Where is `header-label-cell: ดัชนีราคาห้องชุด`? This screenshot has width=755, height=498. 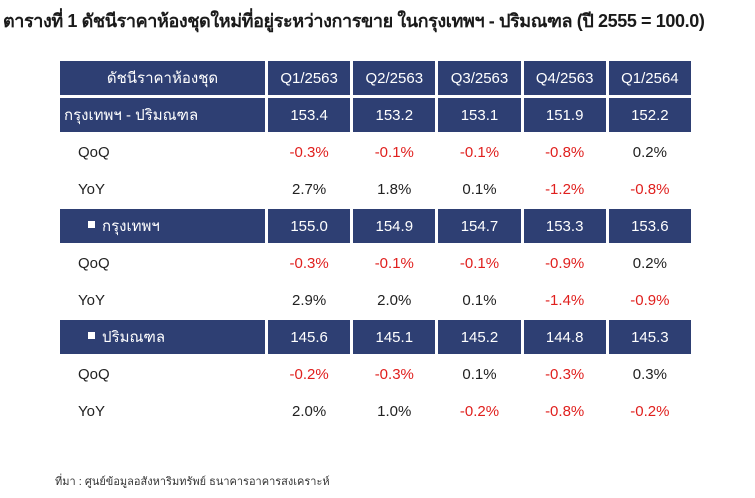 header-label-cell: ดัชนีราคาห้องชุด is located at coordinates (162, 78).